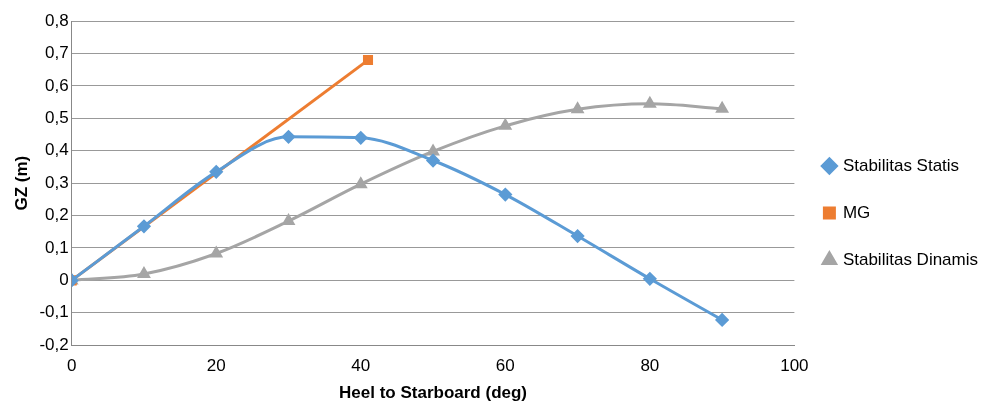  What do you see at coordinates (57, 215) in the screenshot?
I see `y-tick-label: 0,2` at bounding box center [57, 215].